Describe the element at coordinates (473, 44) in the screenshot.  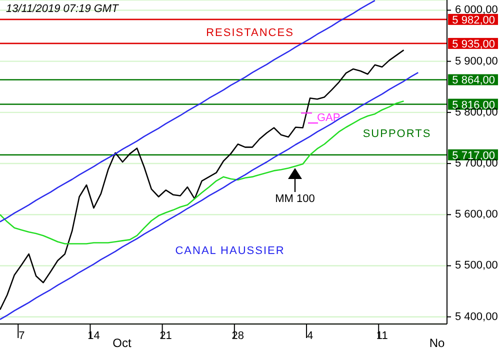
I see `ref-line-label: 5 935,00` at that location.